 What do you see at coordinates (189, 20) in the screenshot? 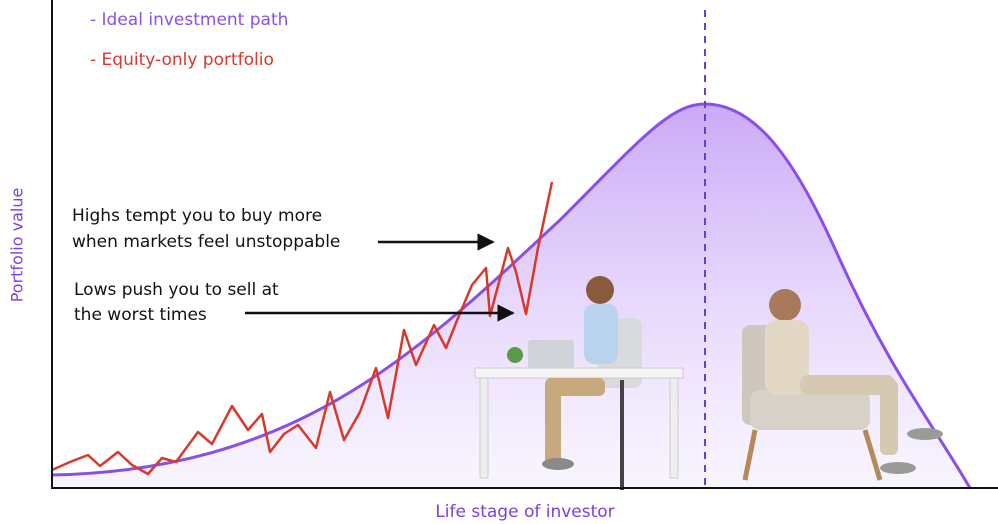
I see `legend-item: - Ideal investment path` at bounding box center [189, 20].